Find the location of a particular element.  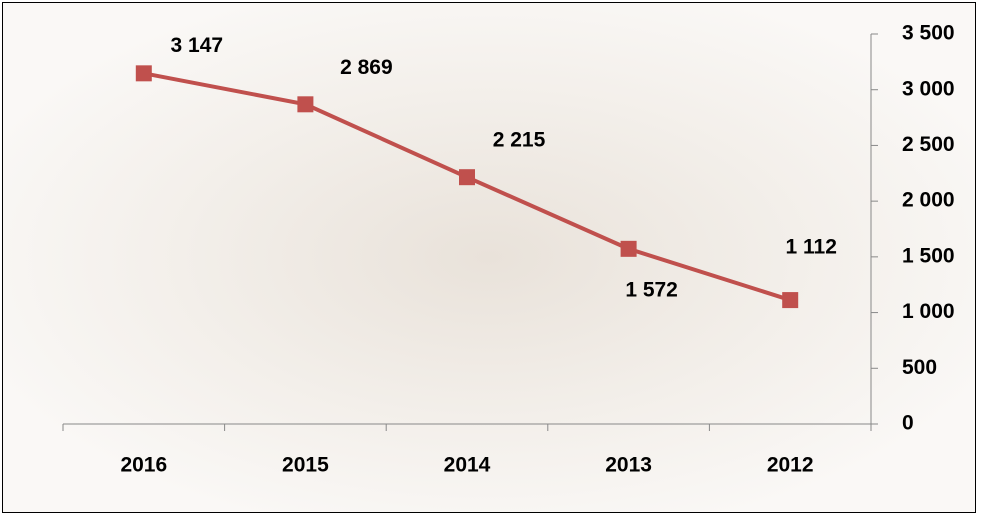

x-tick-label: 2012 is located at coordinates (790, 465).